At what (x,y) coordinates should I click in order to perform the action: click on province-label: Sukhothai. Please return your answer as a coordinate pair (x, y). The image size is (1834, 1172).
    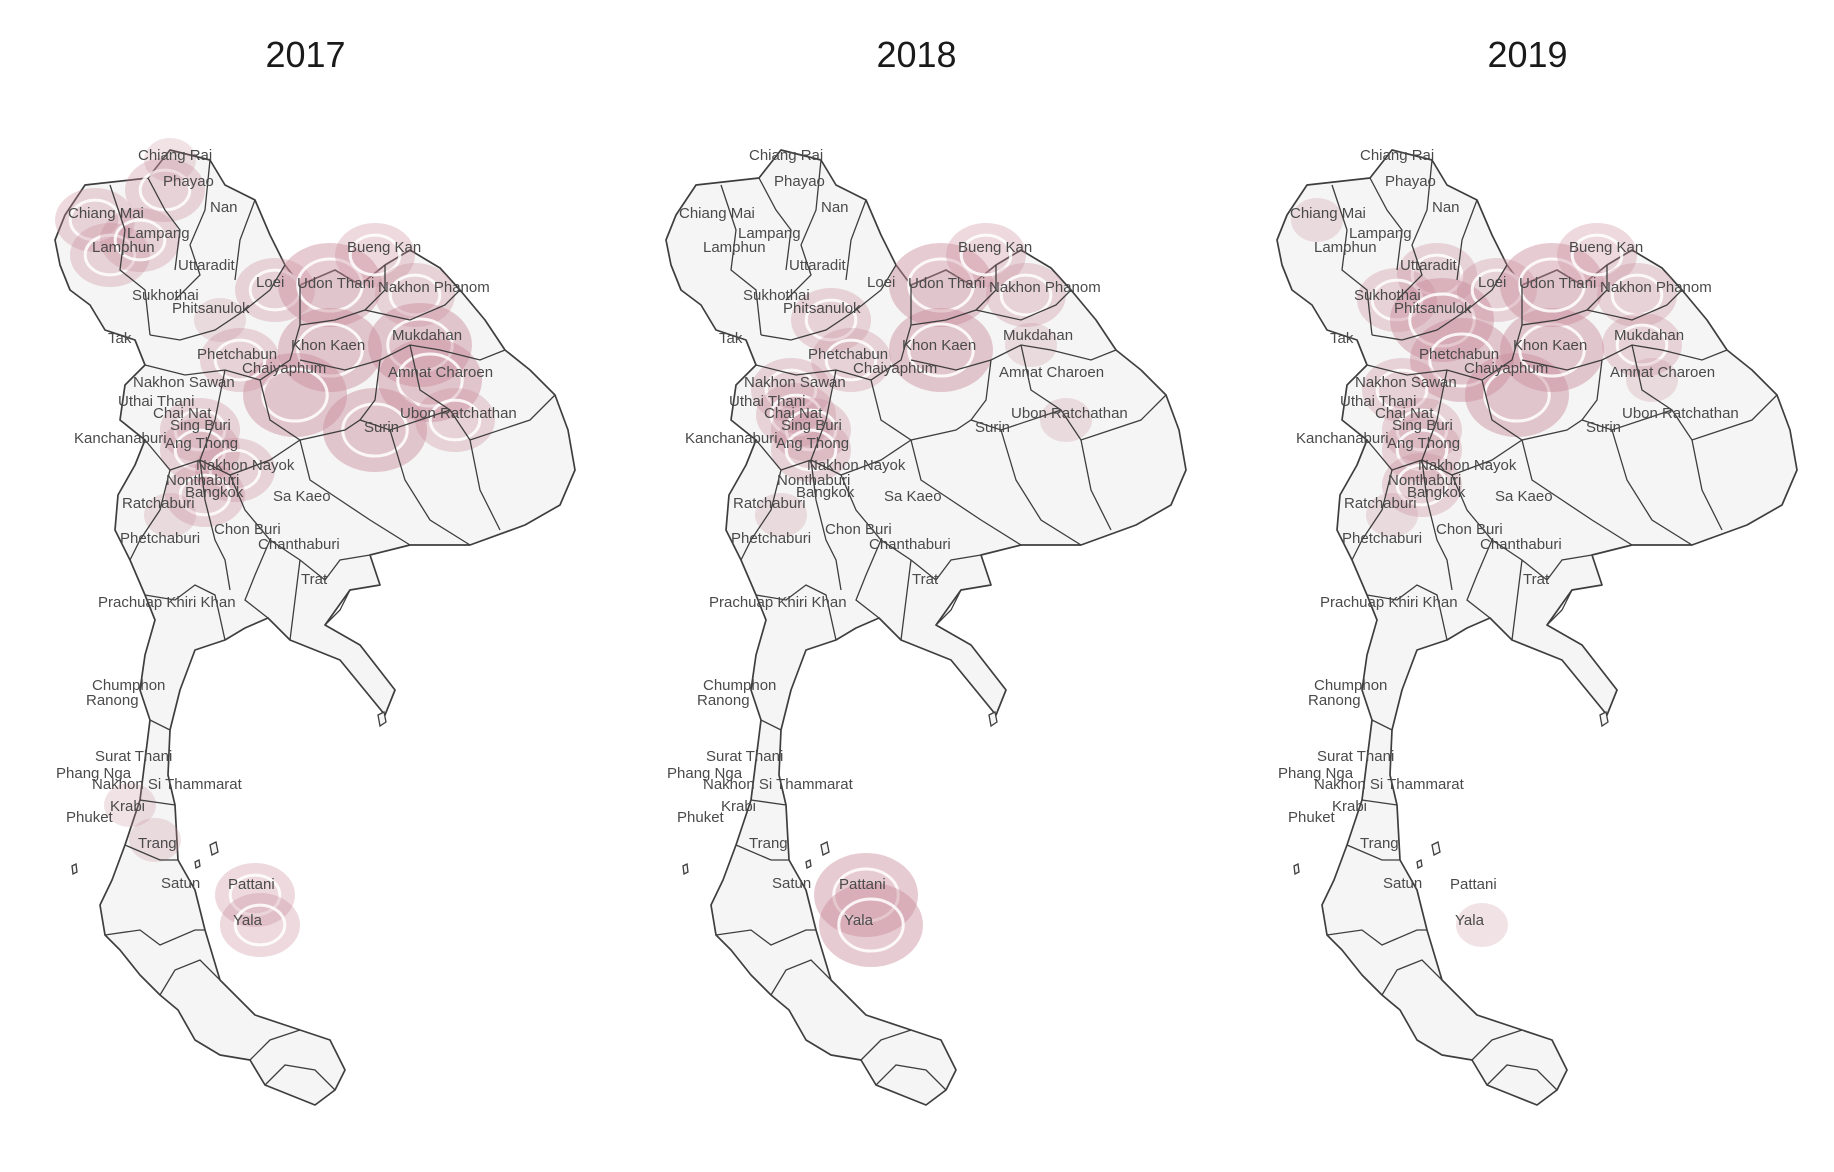
    Looking at the image, I should click on (165, 295).